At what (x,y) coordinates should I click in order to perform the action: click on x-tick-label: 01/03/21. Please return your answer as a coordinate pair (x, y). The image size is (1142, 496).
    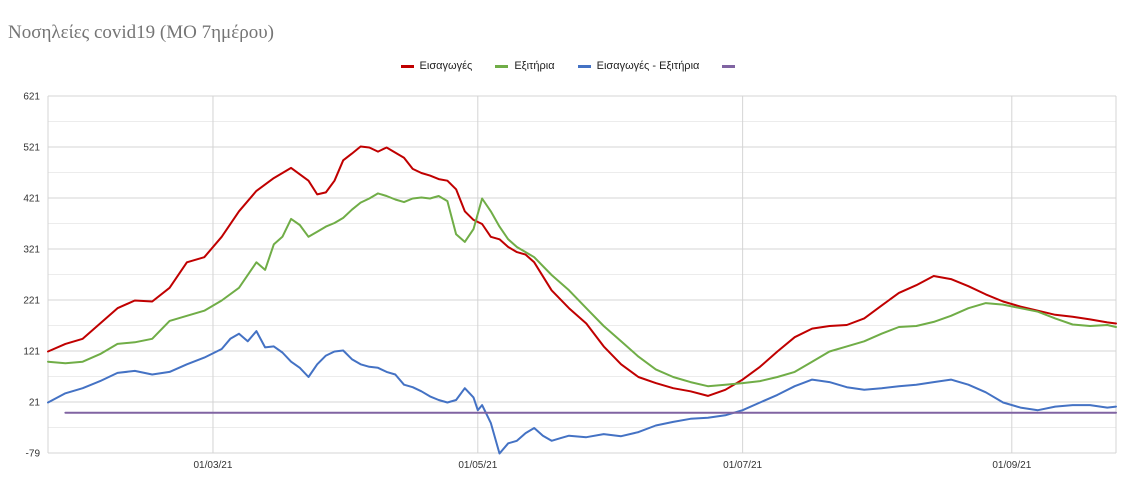
    Looking at the image, I should click on (213, 465).